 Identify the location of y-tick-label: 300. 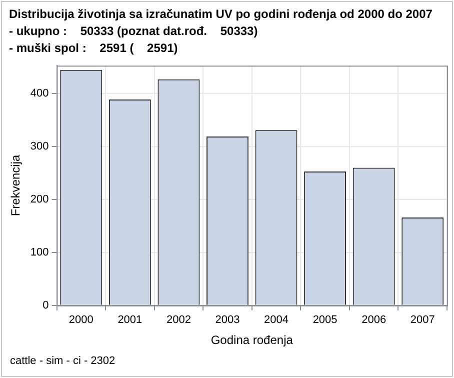
(39, 146).